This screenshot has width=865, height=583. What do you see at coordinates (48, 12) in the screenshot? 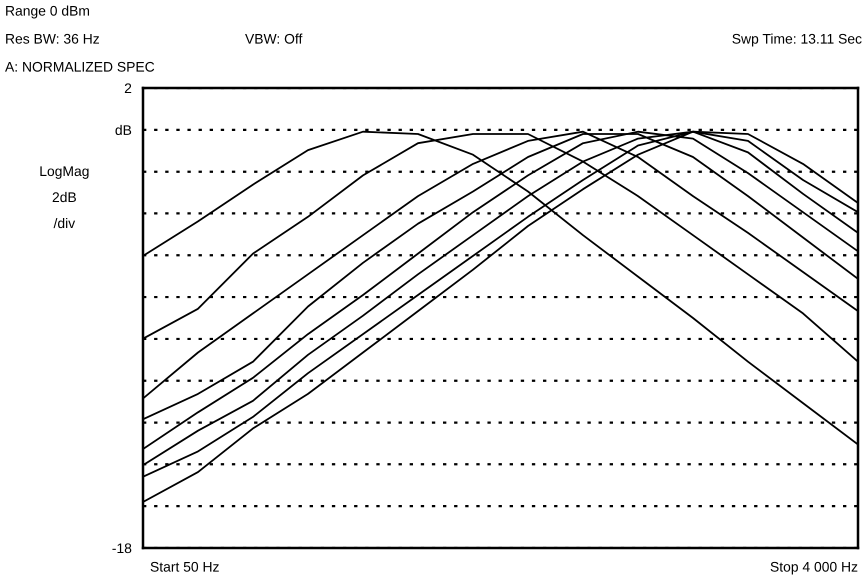
I see `text: Range 0 dBm` at bounding box center [48, 12].